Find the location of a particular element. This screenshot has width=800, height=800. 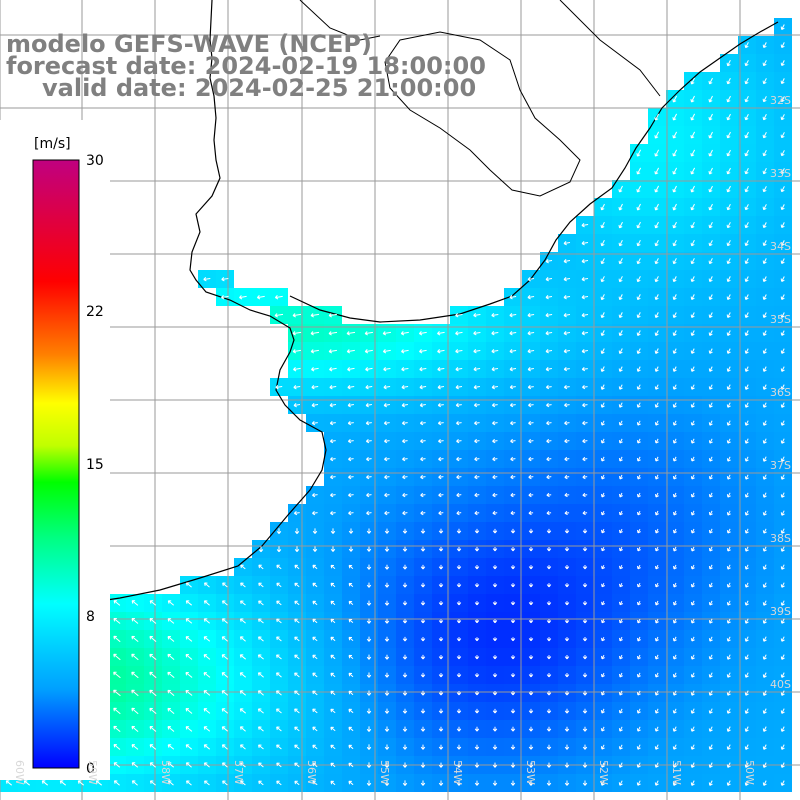

longitude-label: 58W is located at coordinates (165, 772).